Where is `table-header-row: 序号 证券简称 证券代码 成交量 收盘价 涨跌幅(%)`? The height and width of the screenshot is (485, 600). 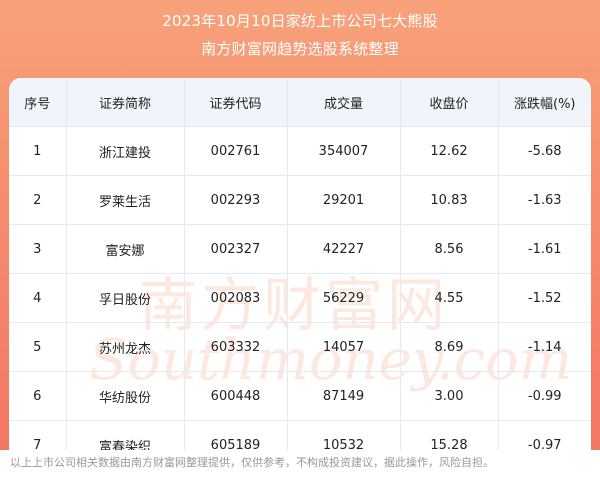
table-header-row: 序号 证券简称 证券代码 成交量 收盘价 涨跌幅(%) is located at coordinates (300, 102).